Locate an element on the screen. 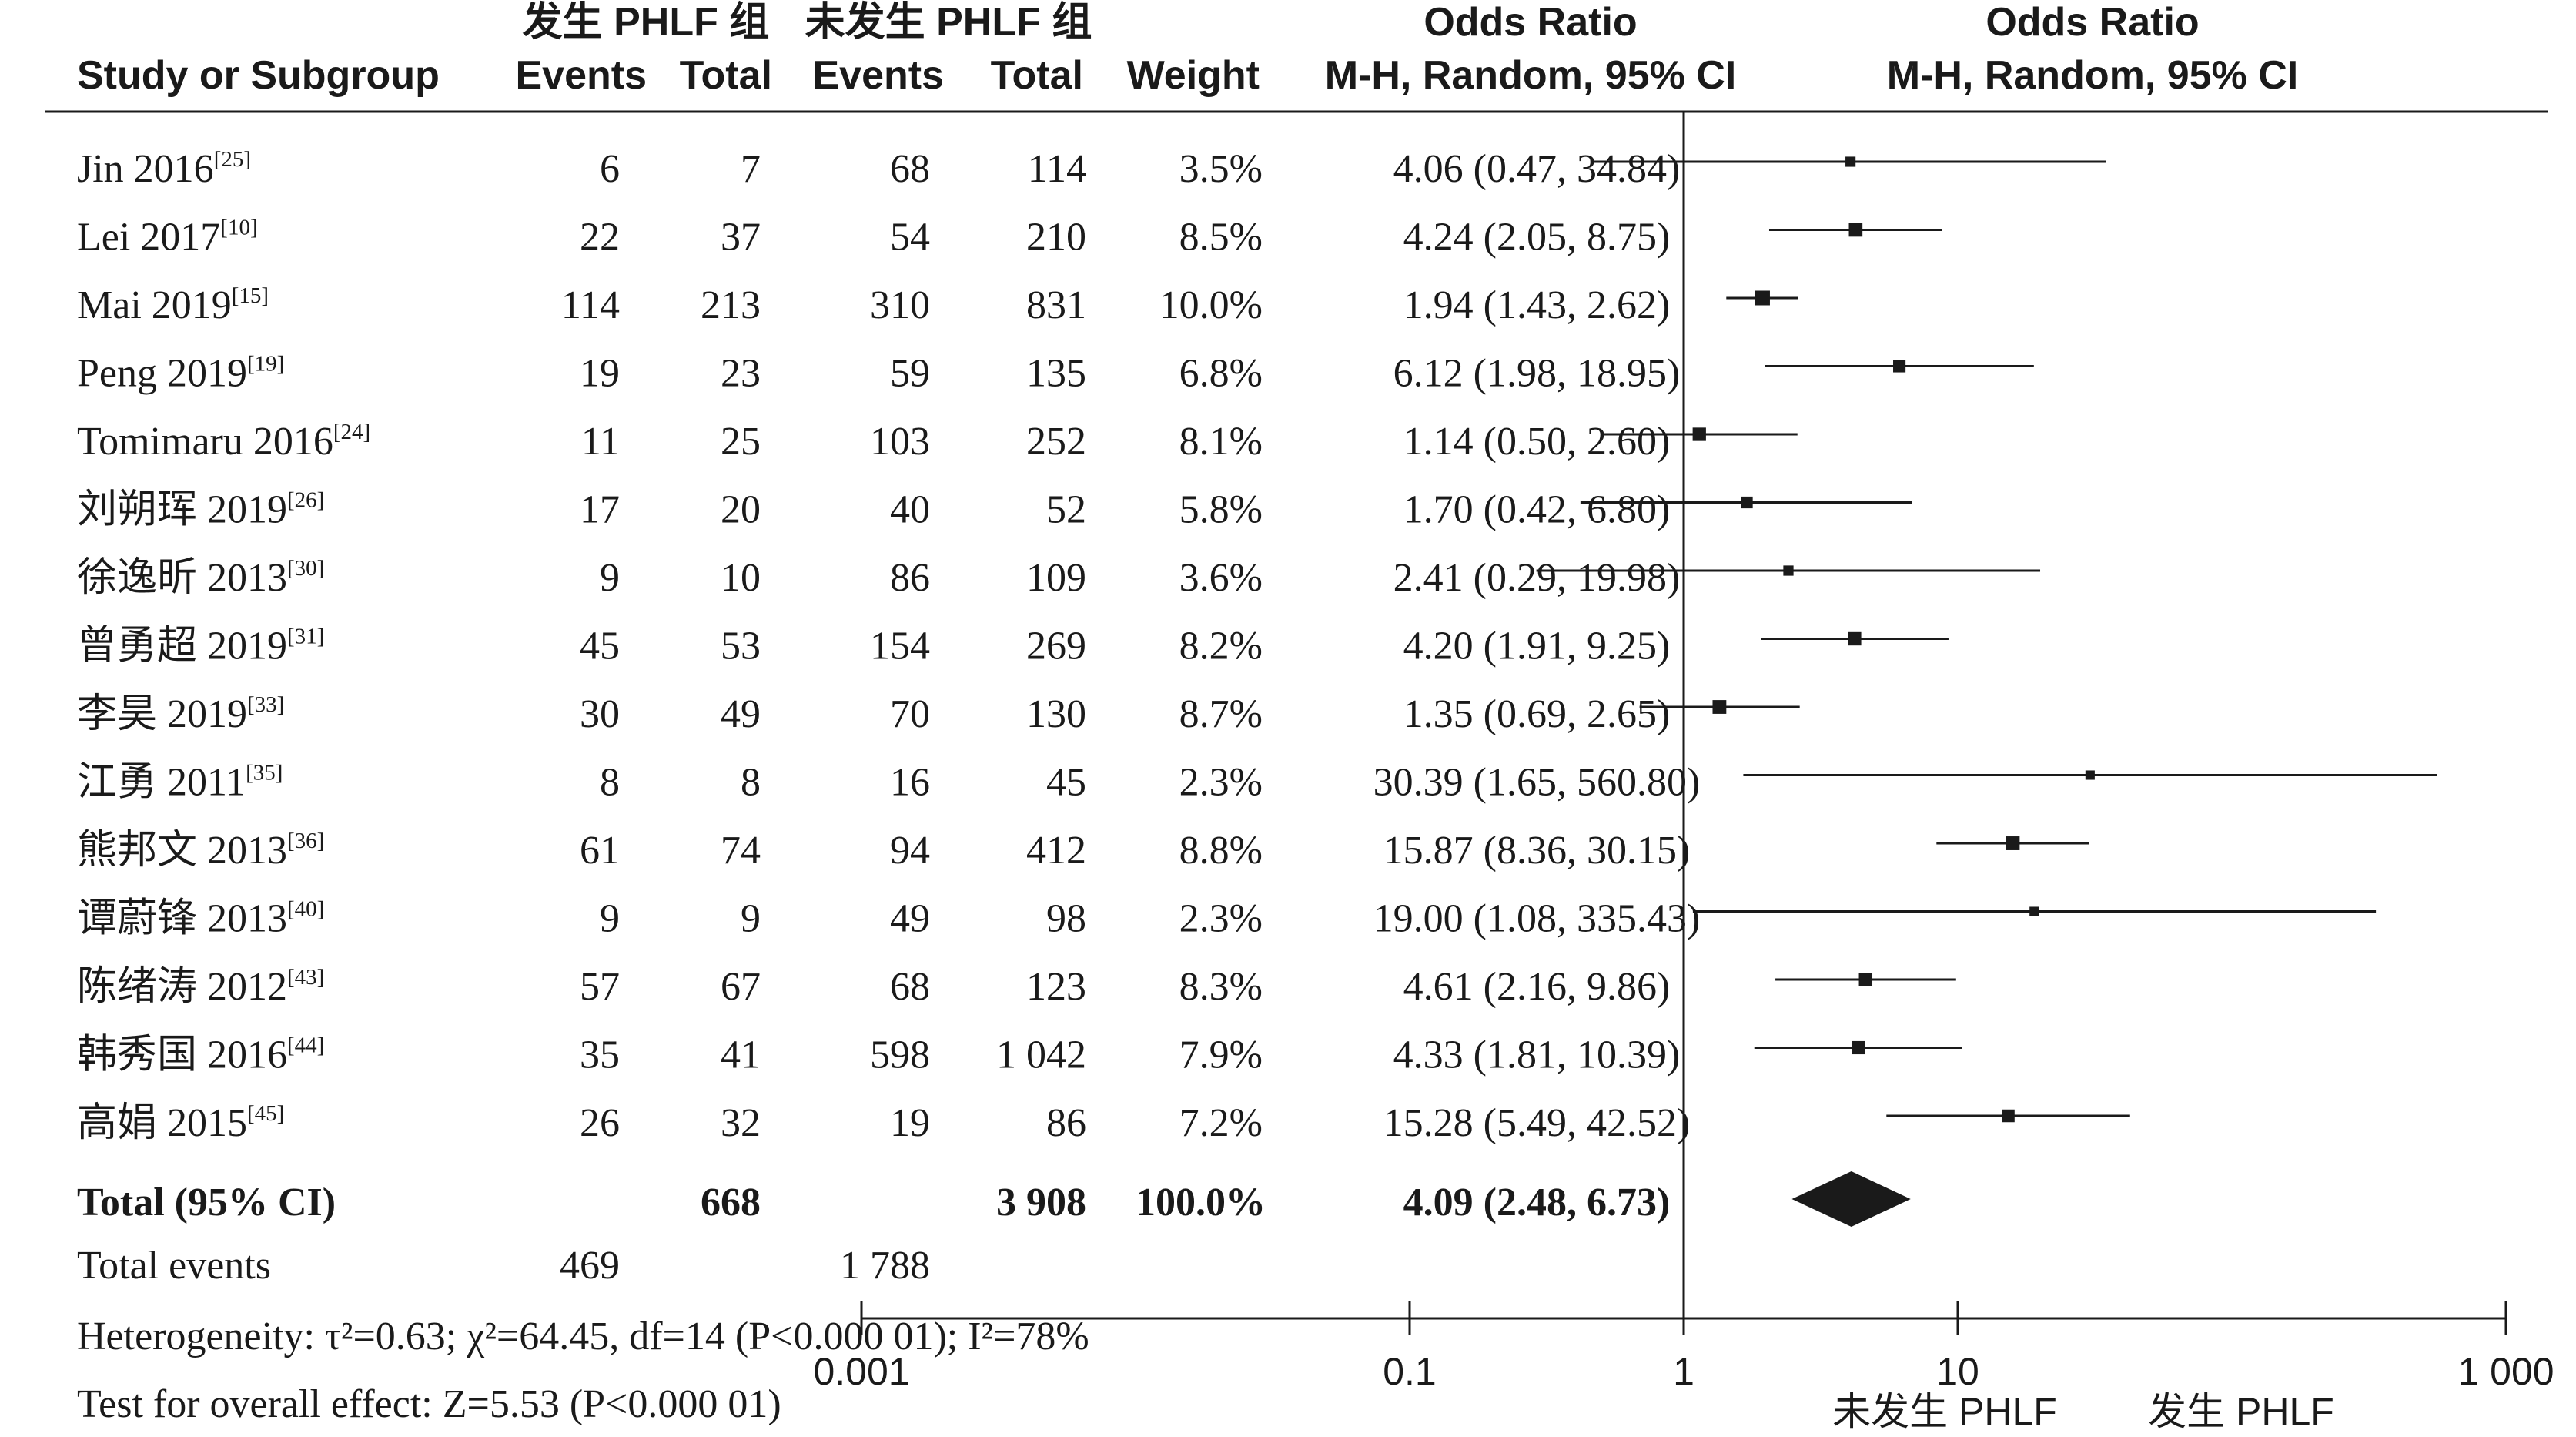 This screenshot has height=1437, width=2576. weight-value: 7.9% is located at coordinates (1221, 1055).